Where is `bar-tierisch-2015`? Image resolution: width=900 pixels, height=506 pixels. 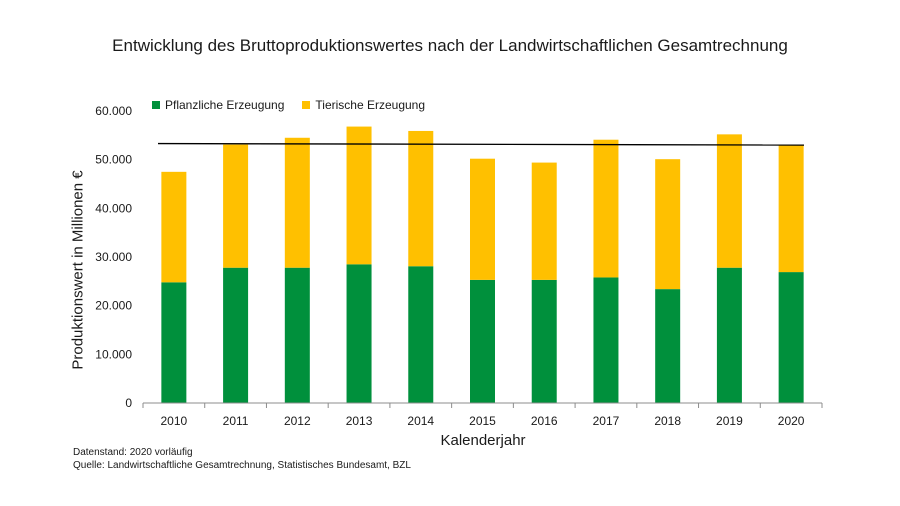 bar-tierisch-2015 is located at coordinates (482, 219).